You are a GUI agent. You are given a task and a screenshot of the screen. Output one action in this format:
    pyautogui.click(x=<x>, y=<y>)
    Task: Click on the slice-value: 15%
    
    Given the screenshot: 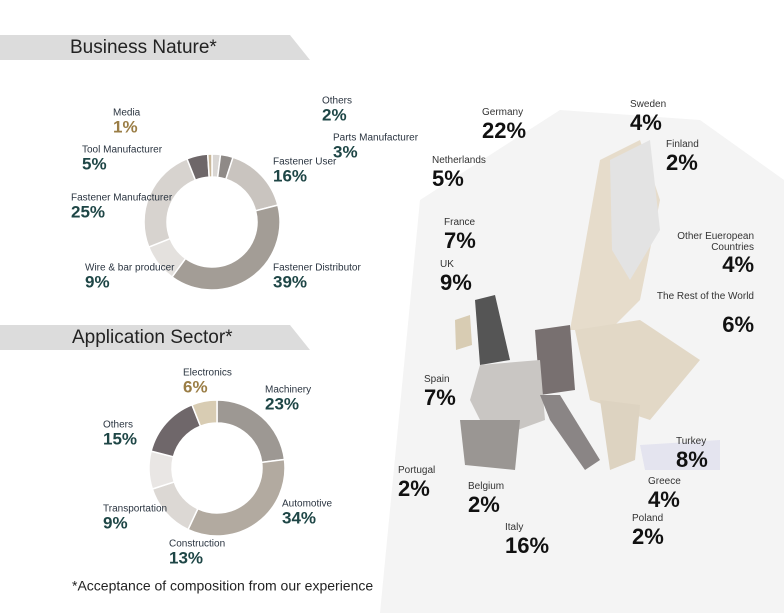 What is the action you would take?
    pyautogui.click(x=120, y=438)
    